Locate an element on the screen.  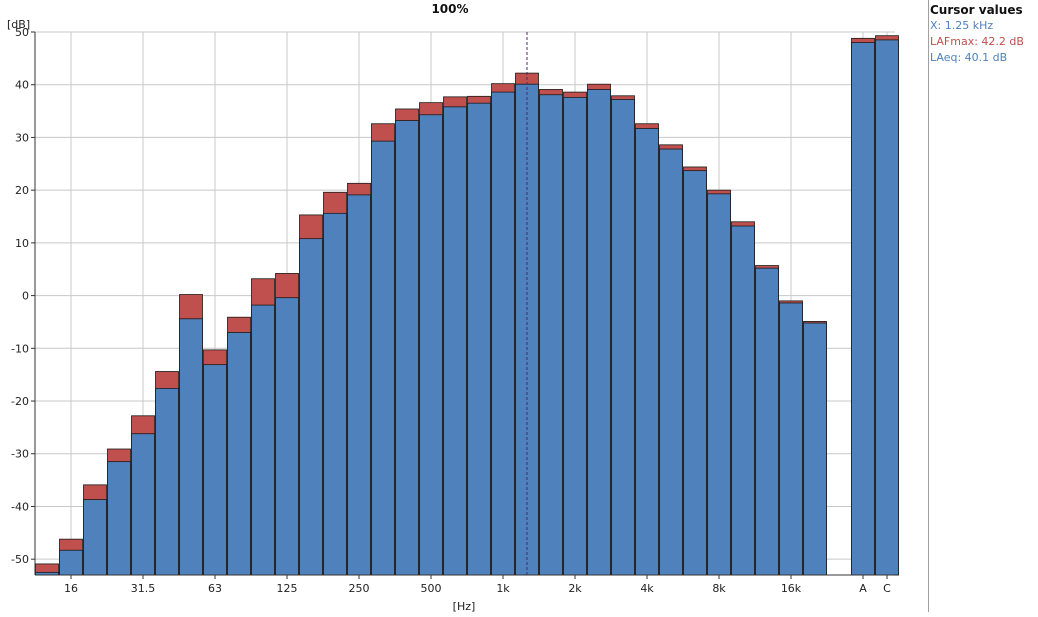
chart-title: 100% is located at coordinates (449, 9).